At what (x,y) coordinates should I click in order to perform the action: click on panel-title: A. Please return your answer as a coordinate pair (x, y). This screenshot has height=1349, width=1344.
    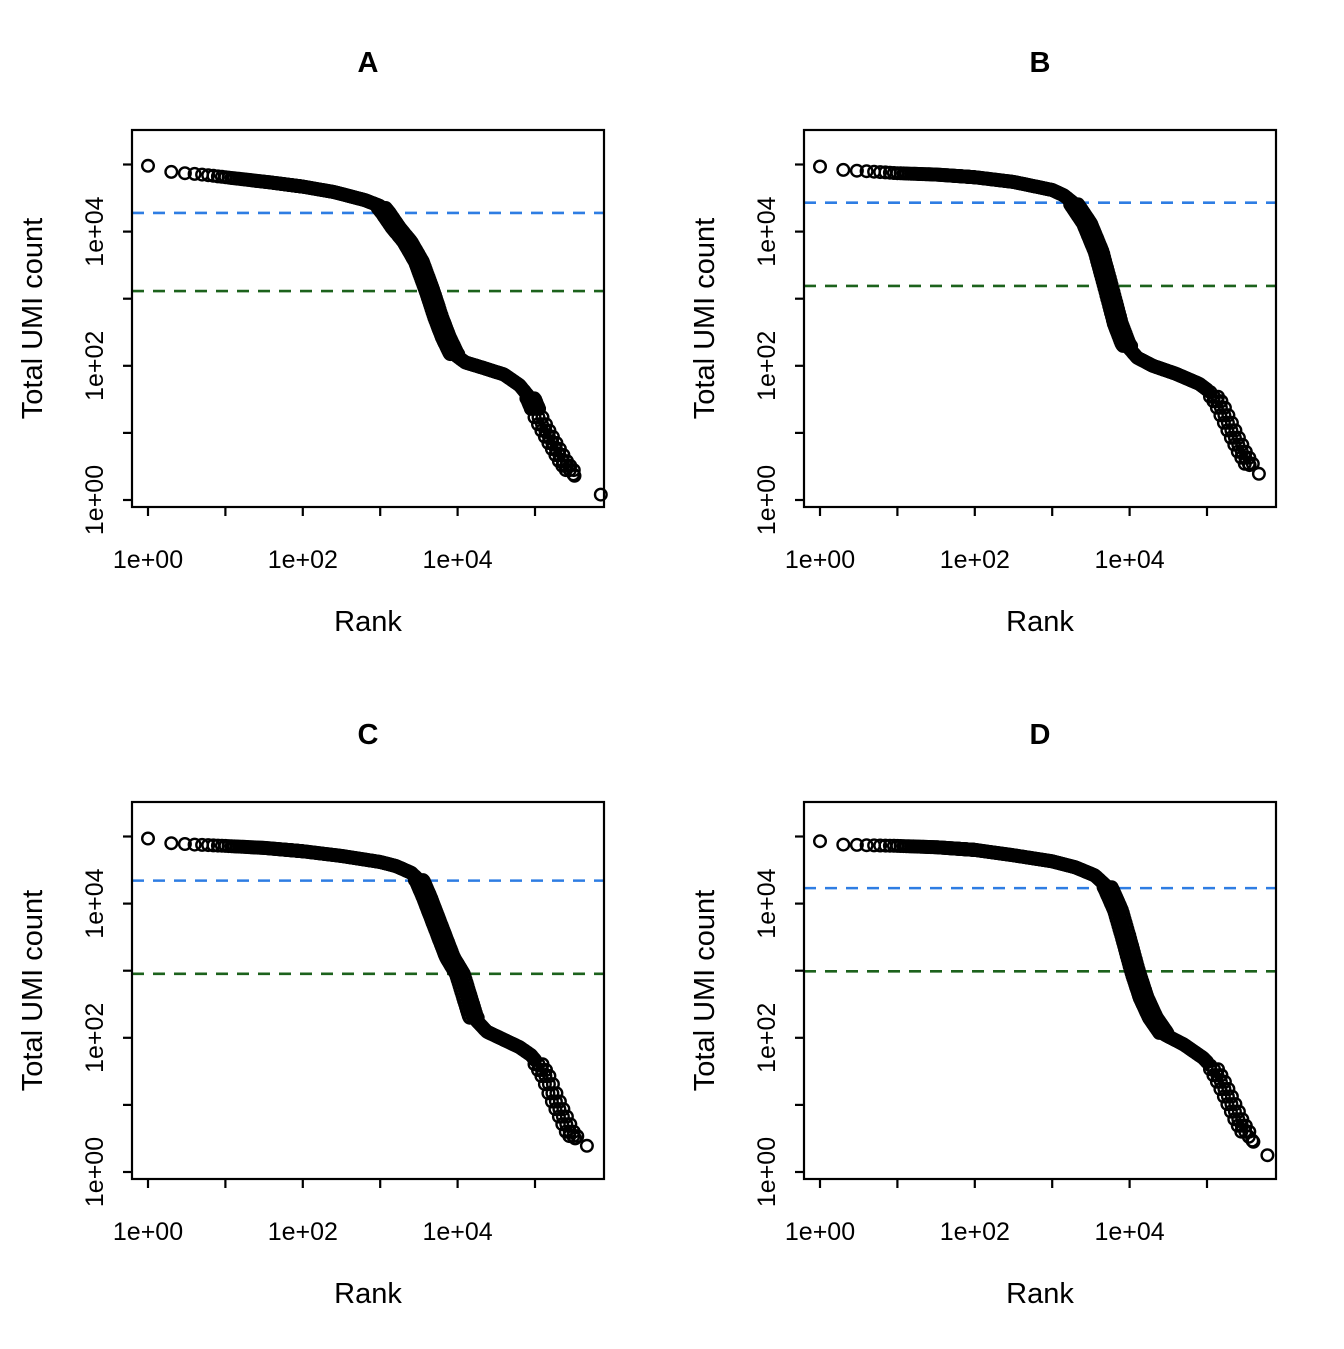
    Looking at the image, I should click on (368, 63).